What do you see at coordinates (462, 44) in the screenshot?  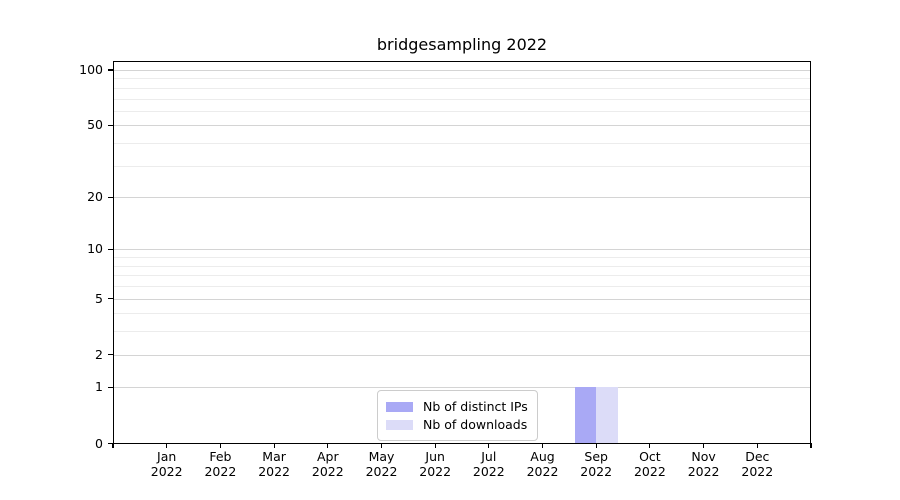 I see `chart-title: bridgesampling 2022` at bounding box center [462, 44].